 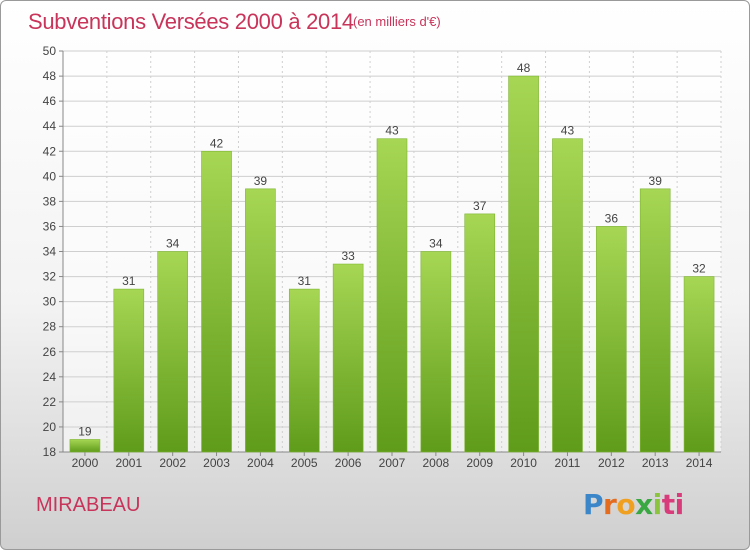 What do you see at coordinates (611, 463) in the screenshot?
I see `x-tick-label: 2012` at bounding box center [611, 463].